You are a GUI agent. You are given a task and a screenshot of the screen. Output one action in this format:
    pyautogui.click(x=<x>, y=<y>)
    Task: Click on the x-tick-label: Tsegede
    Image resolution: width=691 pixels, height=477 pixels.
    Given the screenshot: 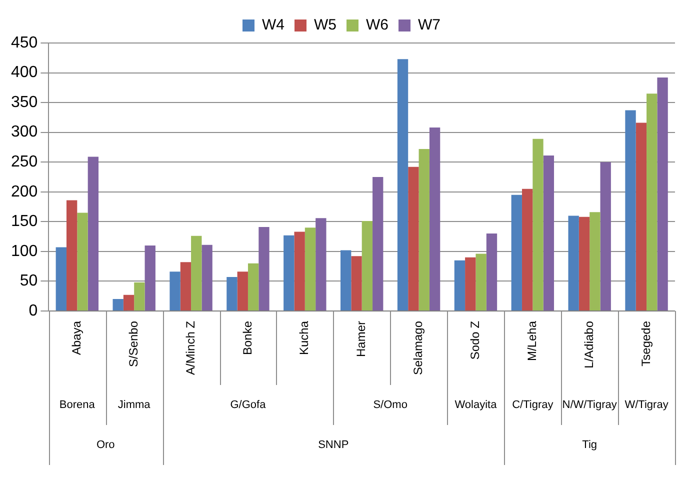 What is the action you would take?
    pyautogui.click(x=645, y=343)
    